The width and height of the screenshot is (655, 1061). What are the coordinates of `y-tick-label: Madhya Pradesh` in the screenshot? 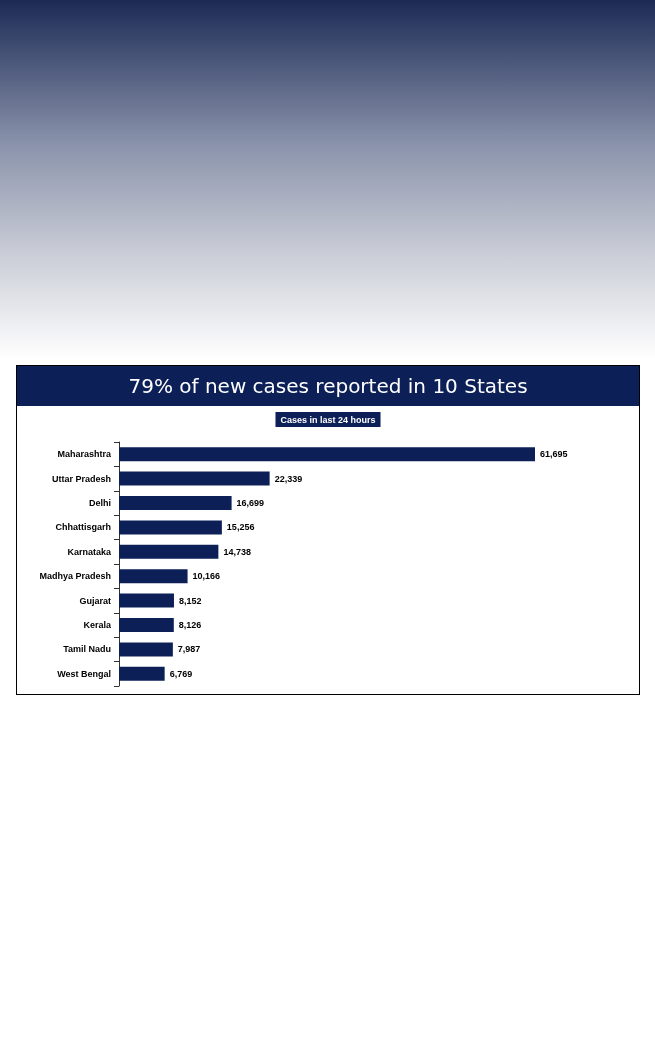 It's located at (75, 576).